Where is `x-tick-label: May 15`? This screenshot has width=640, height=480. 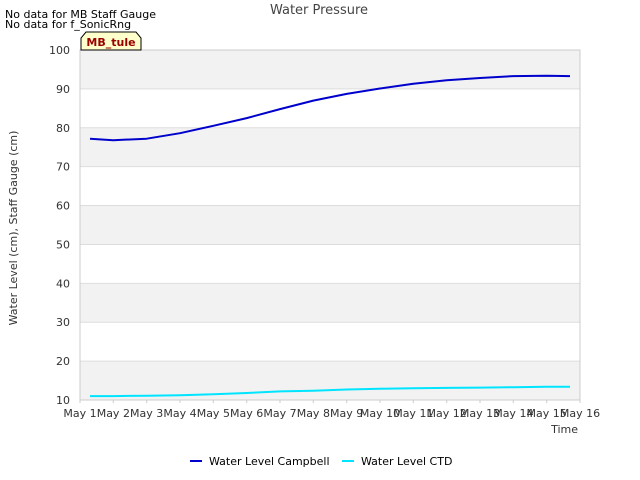
x-tick-label: May 15 is located at coordinates (547, 413).